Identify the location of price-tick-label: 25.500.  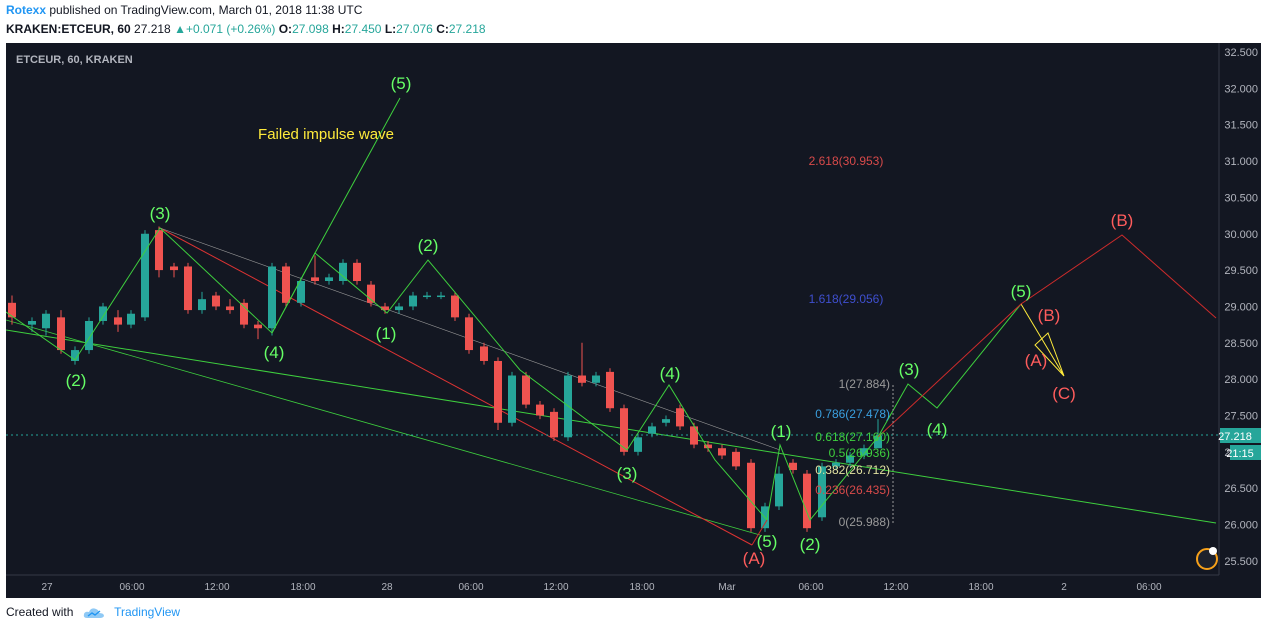
(1241, 562).